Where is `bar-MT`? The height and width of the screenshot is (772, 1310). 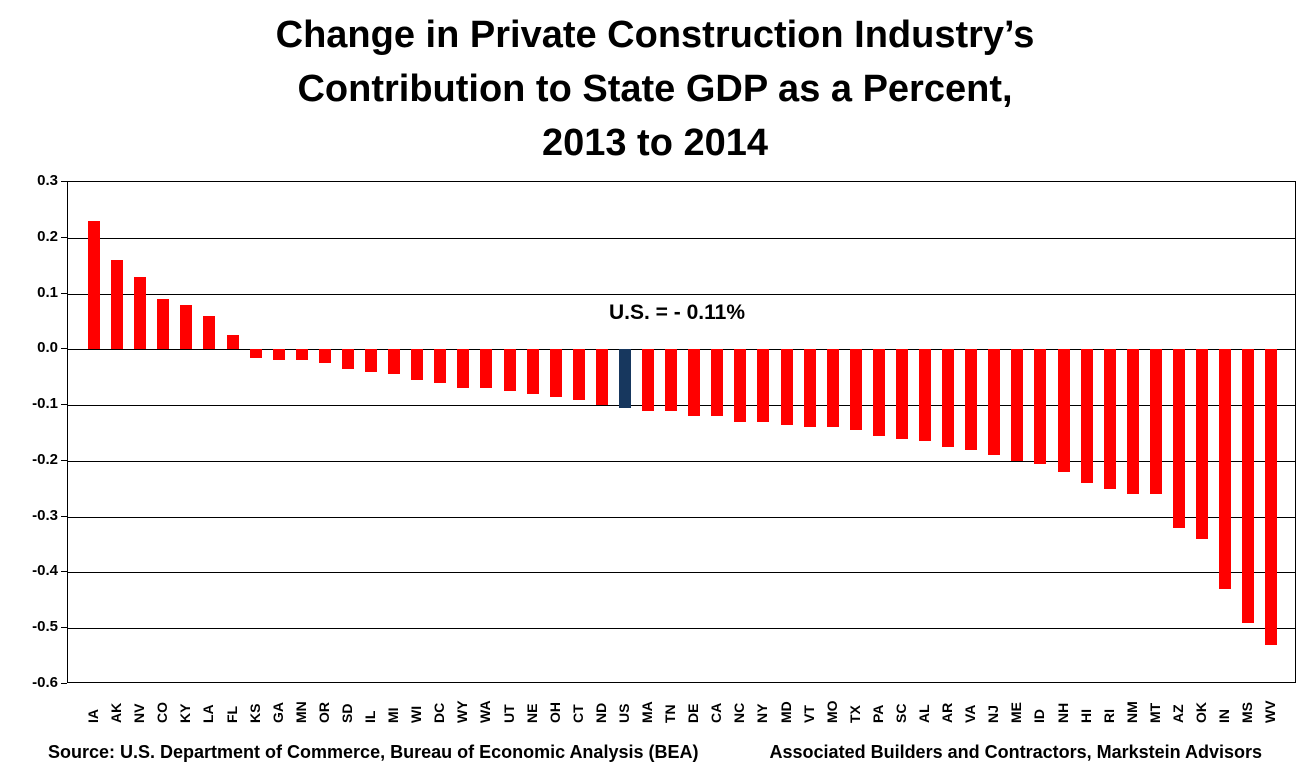 bar-MT is located at coordinates (1155, 422).